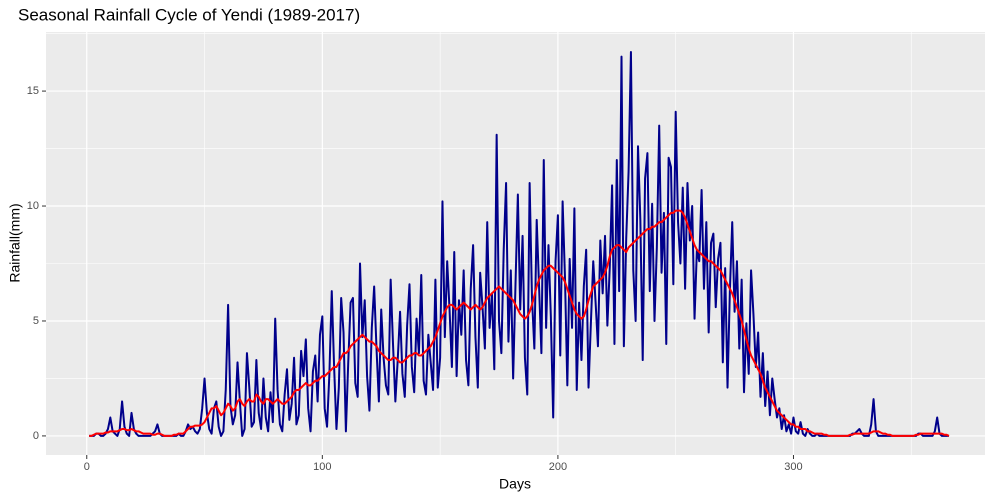 The height and width of the screenshot is (500, 1000). Describe the element at coordinates (793, 467) in the screenshot. I see `x-tick-label: 300` at that location.